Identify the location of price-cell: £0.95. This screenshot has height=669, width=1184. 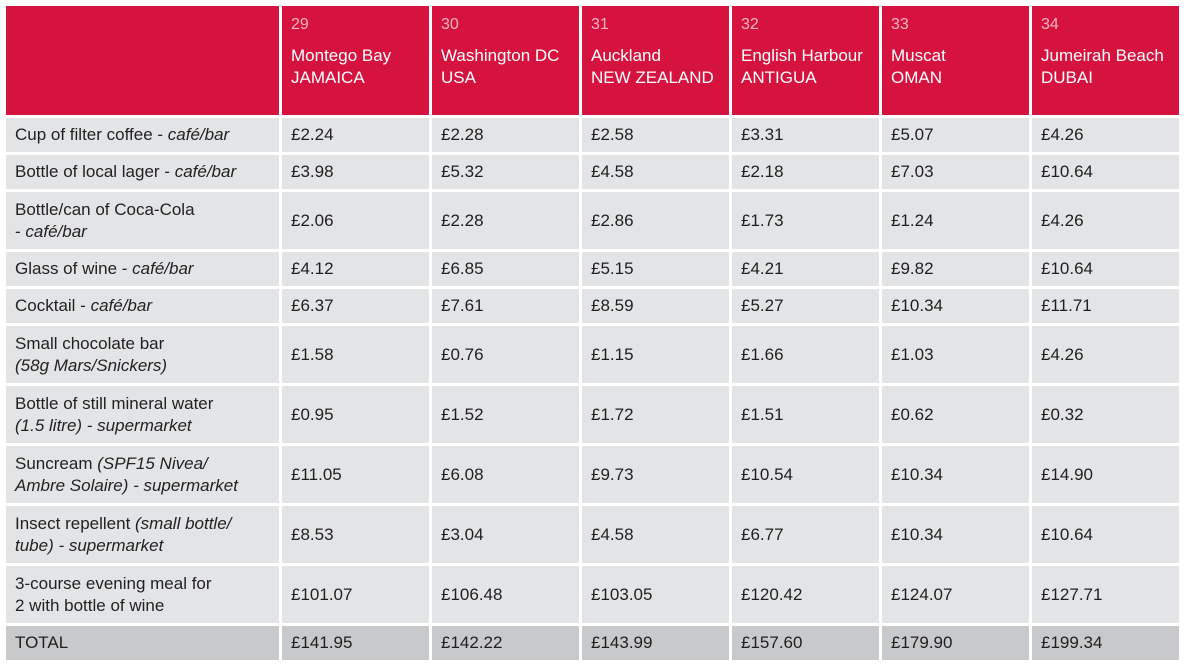
(355, 414).